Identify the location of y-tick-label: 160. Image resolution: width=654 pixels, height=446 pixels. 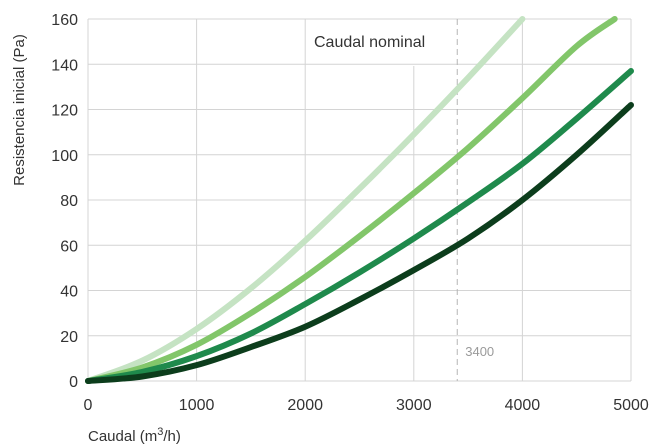
(64, 20).